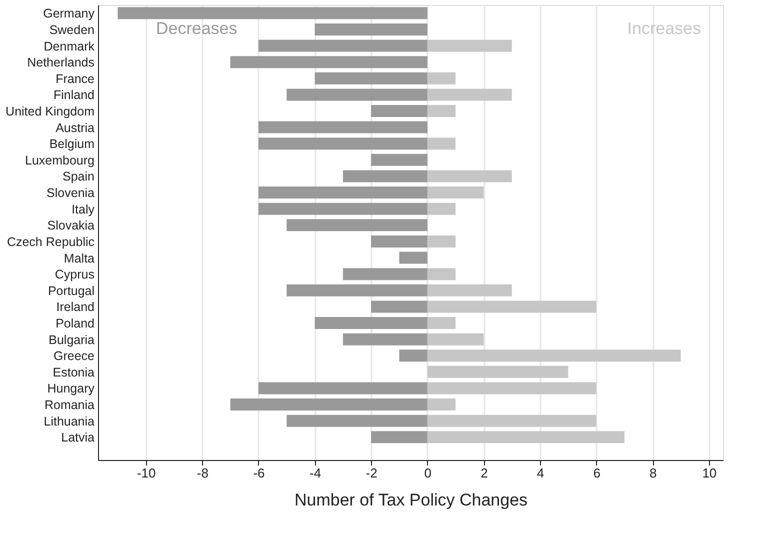  Describe the element at coordinates (411, 500) in the screenshot. I see `x-axis-title: Number of Tax Policy Changes` at that location.